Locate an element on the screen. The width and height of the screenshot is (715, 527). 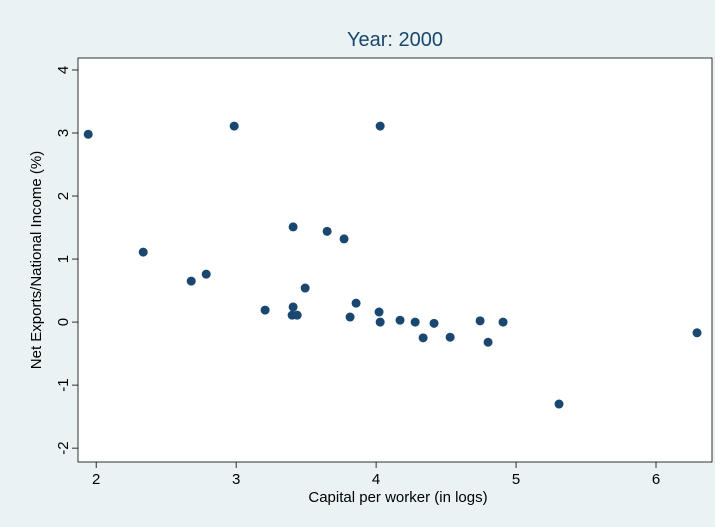
y-axis-label: Net Exports/National Income (%) is located at coordinates (36, 260).